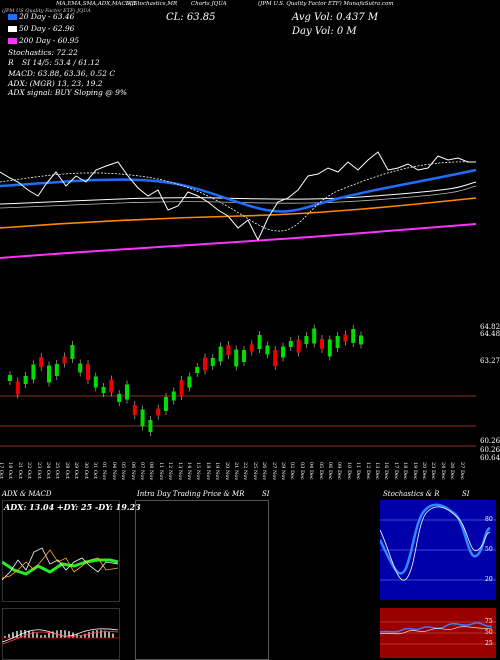  I want to click on date-label: 29 Nov, so click(283, 471).